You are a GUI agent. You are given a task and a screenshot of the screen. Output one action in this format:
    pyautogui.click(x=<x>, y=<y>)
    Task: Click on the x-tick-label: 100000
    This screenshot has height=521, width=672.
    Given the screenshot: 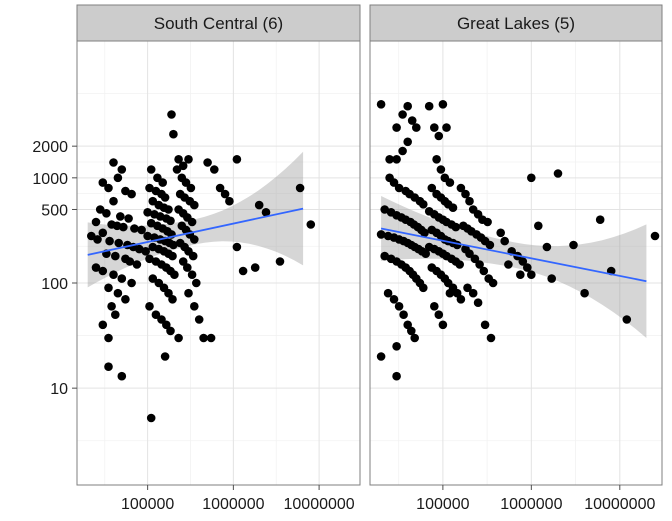 What is the action you would take?
    pyautogui.click(x=442, y=504)
    